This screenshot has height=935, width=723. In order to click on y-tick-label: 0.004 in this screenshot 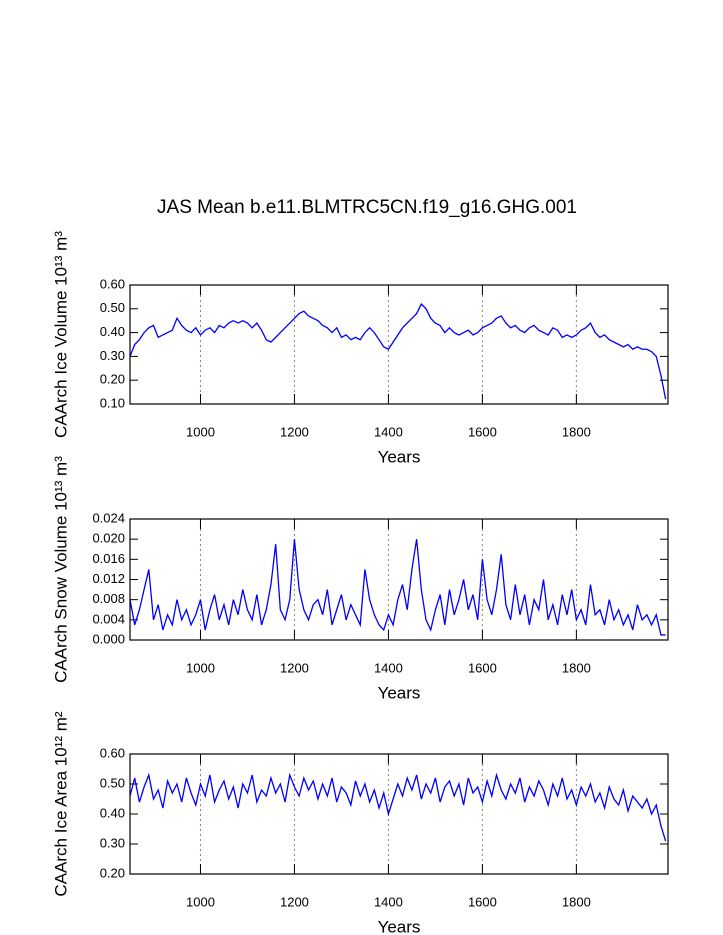, I will do `click(108, 618)`.